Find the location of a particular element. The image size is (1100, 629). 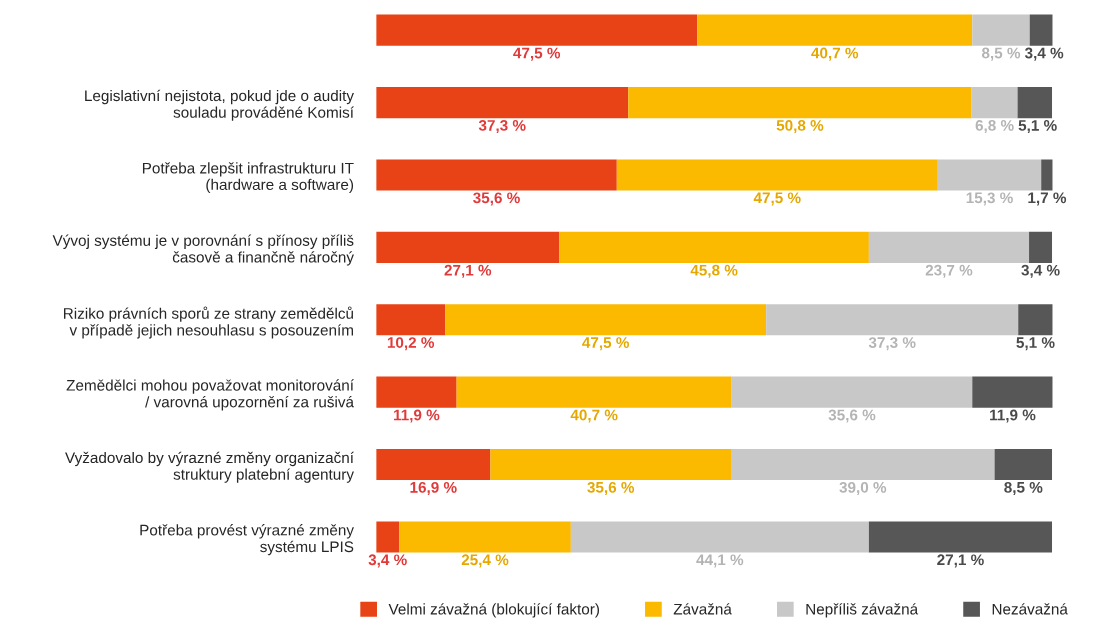

y-tick-label: Vyžadovalo by výrazné změny organizační struktury platební agentury is located at coordinates (209, 467).